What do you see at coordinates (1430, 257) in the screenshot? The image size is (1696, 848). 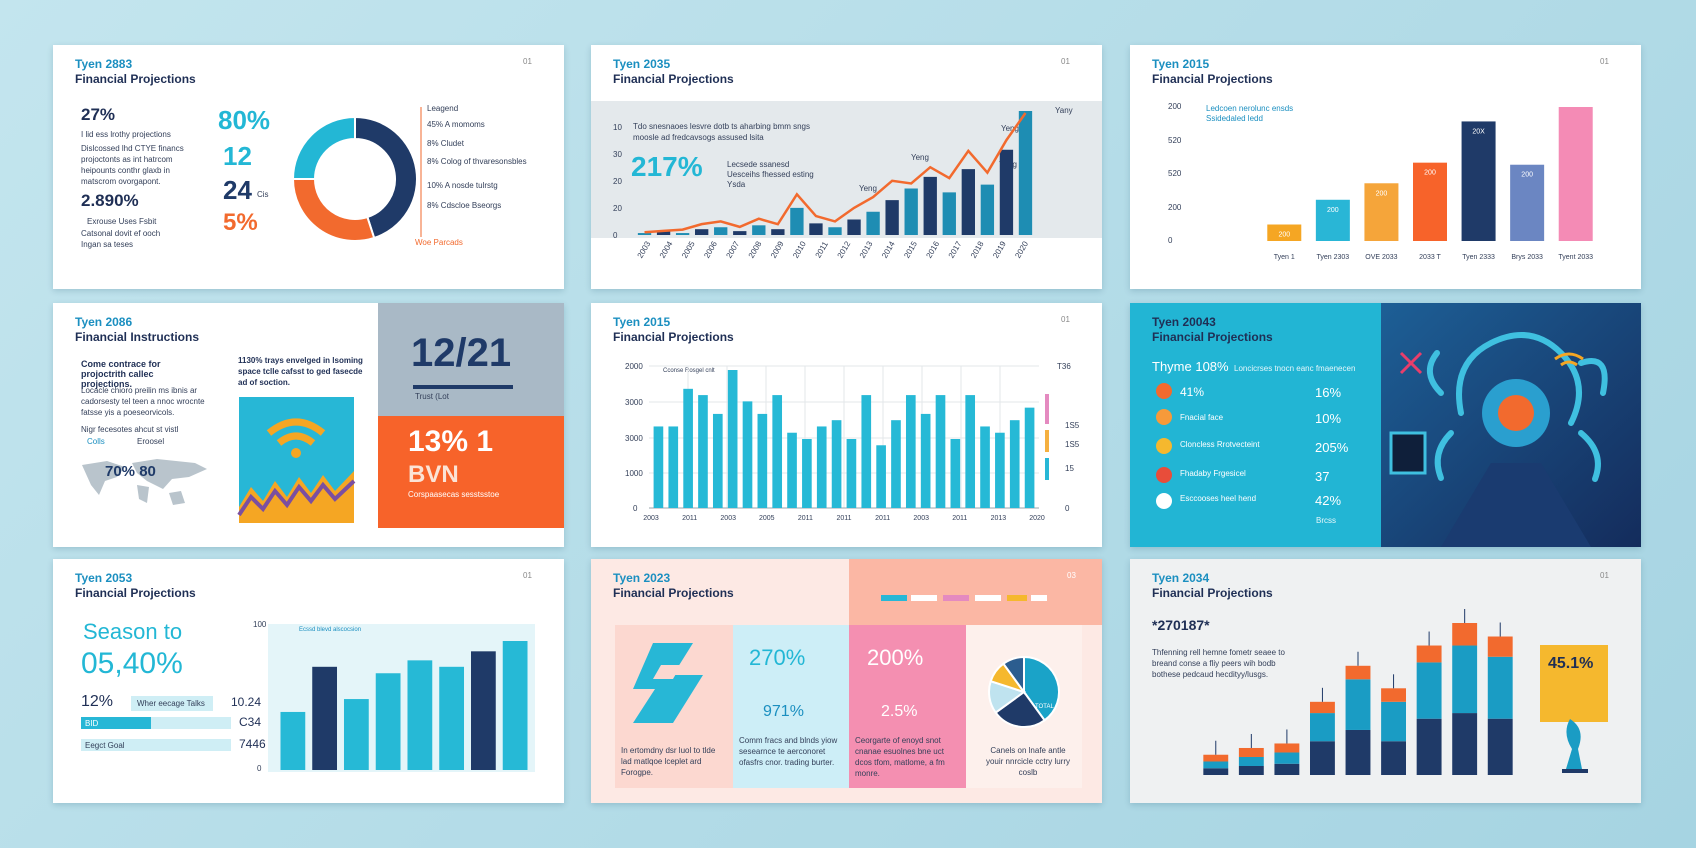 I see `x-tick-label: 2033 T` at bounding box center [1430, 257].